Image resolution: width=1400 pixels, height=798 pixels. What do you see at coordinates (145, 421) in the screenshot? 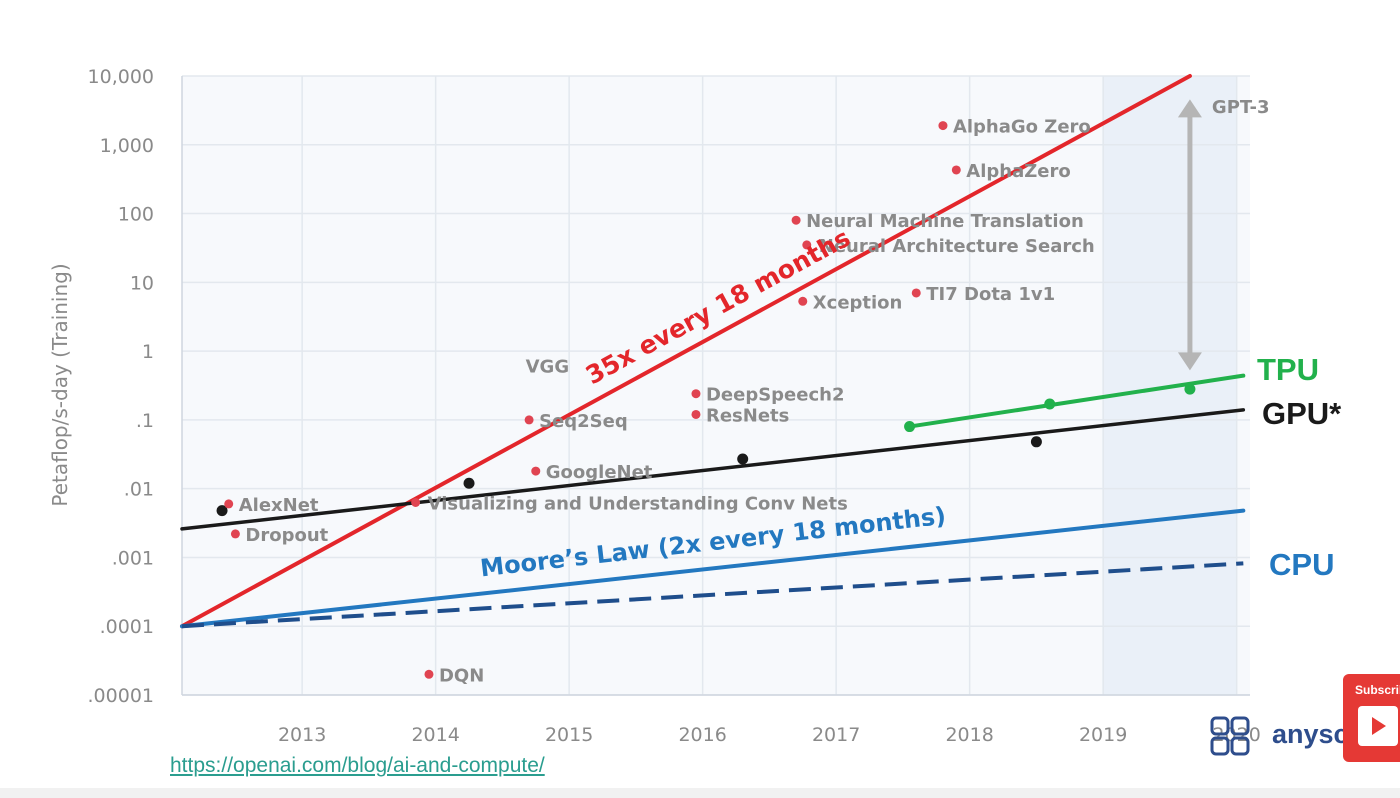
I see `y-tick-label: .1` at bounding box center [145, 421].